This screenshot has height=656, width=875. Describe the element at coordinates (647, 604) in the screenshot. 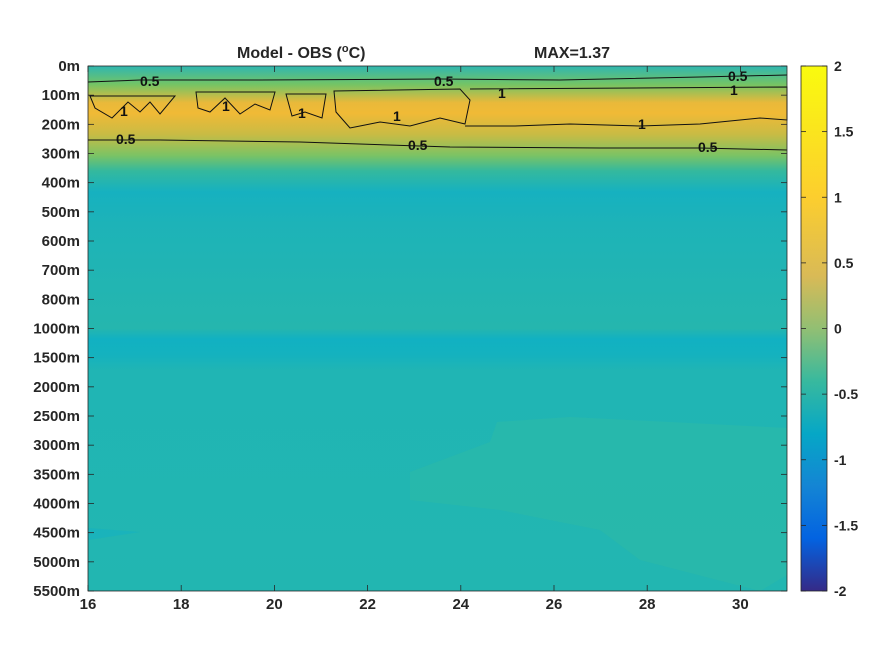

I see `x-tick-label: 28` at that location.